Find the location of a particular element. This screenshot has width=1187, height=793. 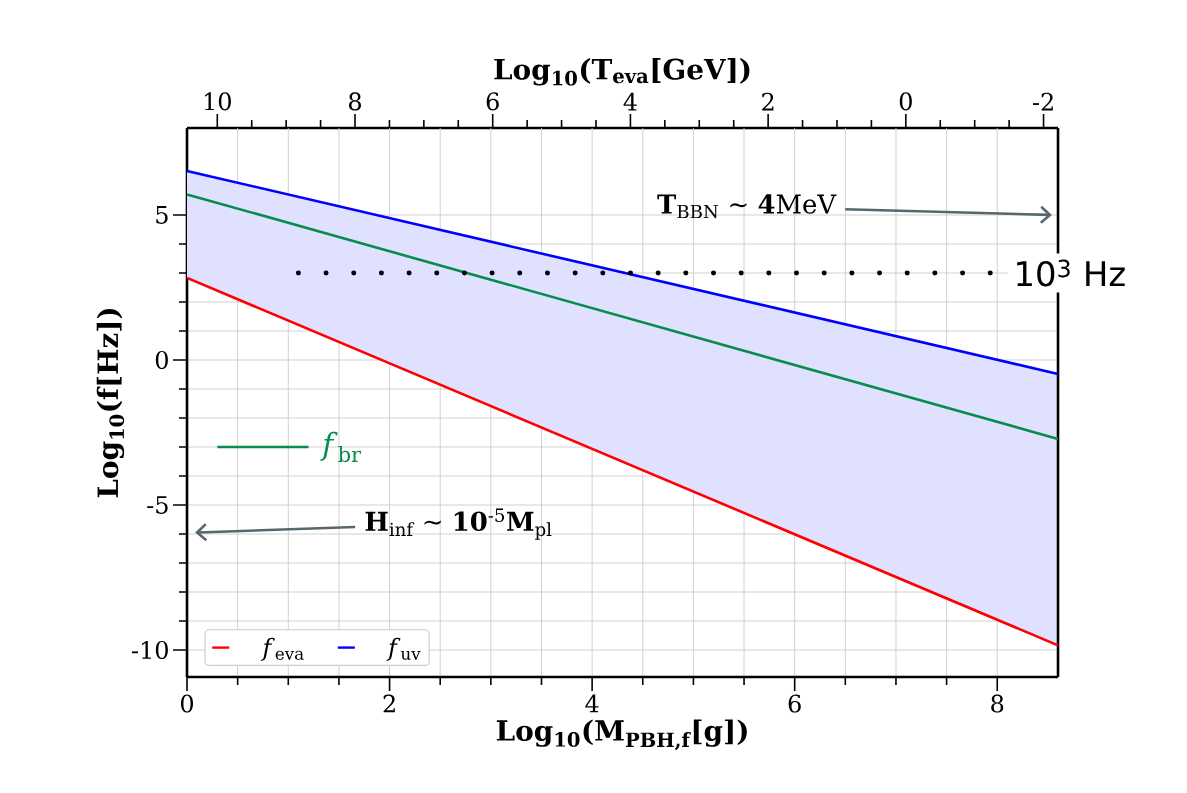

x2-tick-label: 4 is located at coordinates (630, 101).